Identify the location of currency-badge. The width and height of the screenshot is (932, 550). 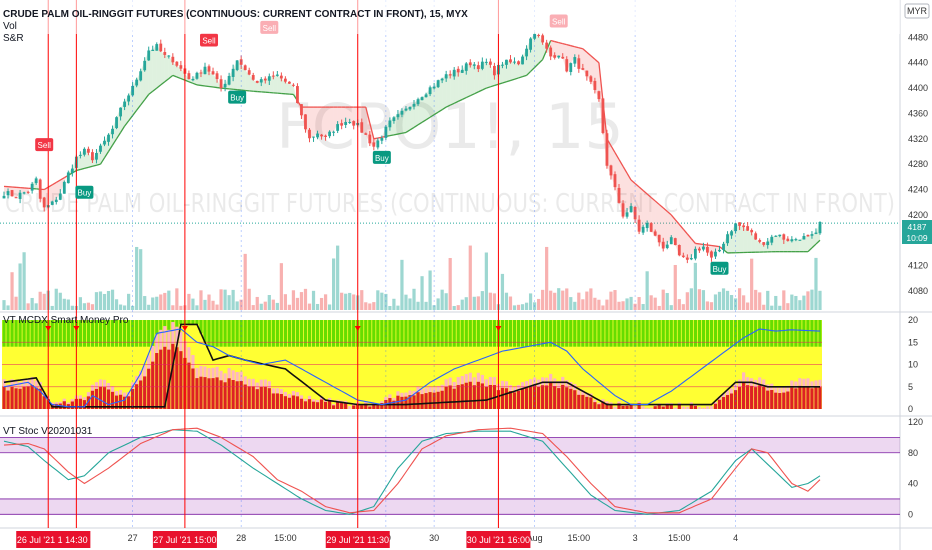
(917, 11).